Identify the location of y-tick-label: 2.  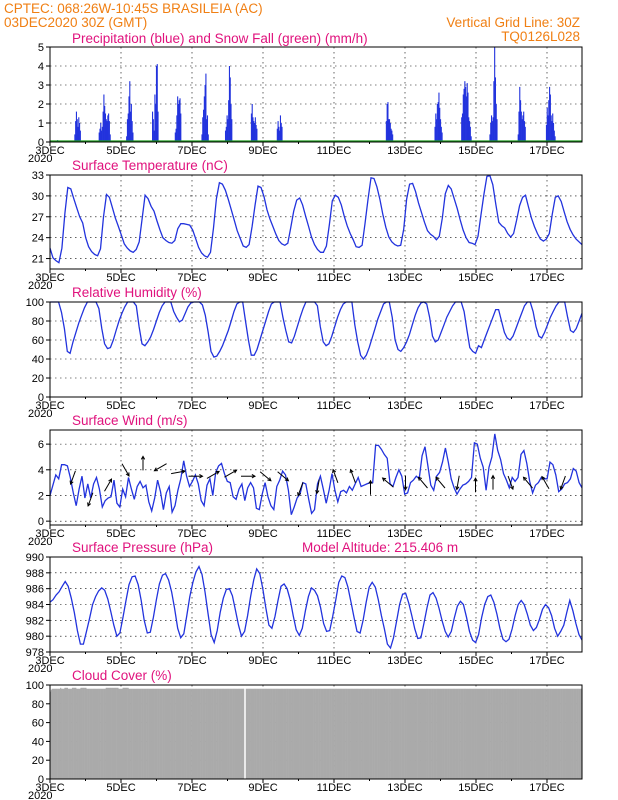
(41, 105).